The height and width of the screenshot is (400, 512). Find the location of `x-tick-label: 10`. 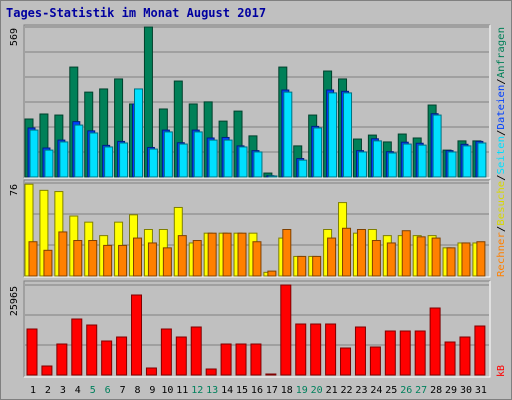

x-tick-label: 10 is located at coordinates (167, 390).